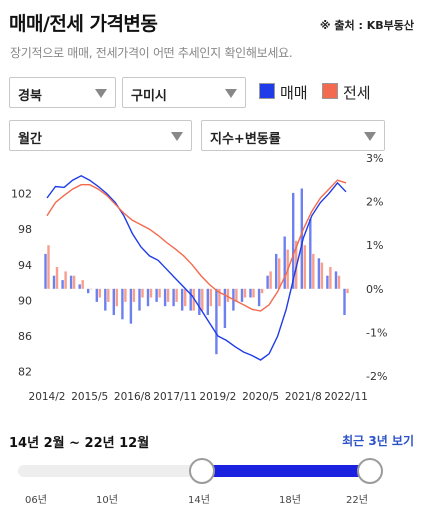 This screenshot has height=524, width=424. What do you see at coordinates (62, 92) in the screenshot?
I see `region-select: 경북` at bounding box center [62, 92].